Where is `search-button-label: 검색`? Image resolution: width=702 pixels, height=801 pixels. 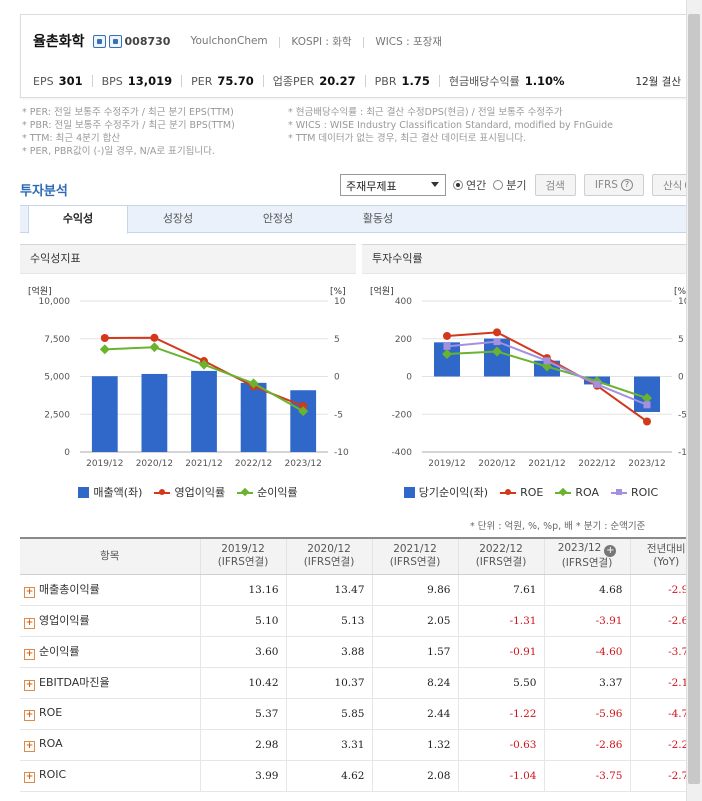 search-button-label: 검색 is located at coordinates (555, 185).